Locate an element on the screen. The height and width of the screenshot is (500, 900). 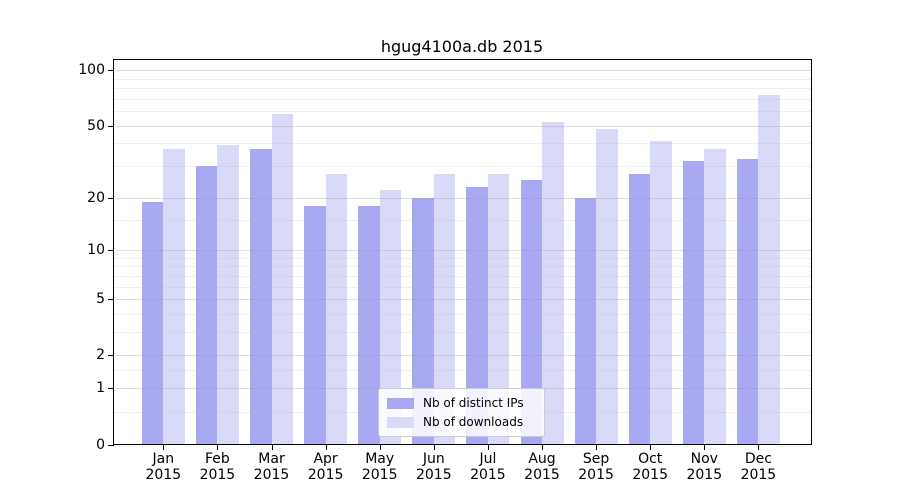
x-tick-month-may: May is located at coordinates (380, 459).